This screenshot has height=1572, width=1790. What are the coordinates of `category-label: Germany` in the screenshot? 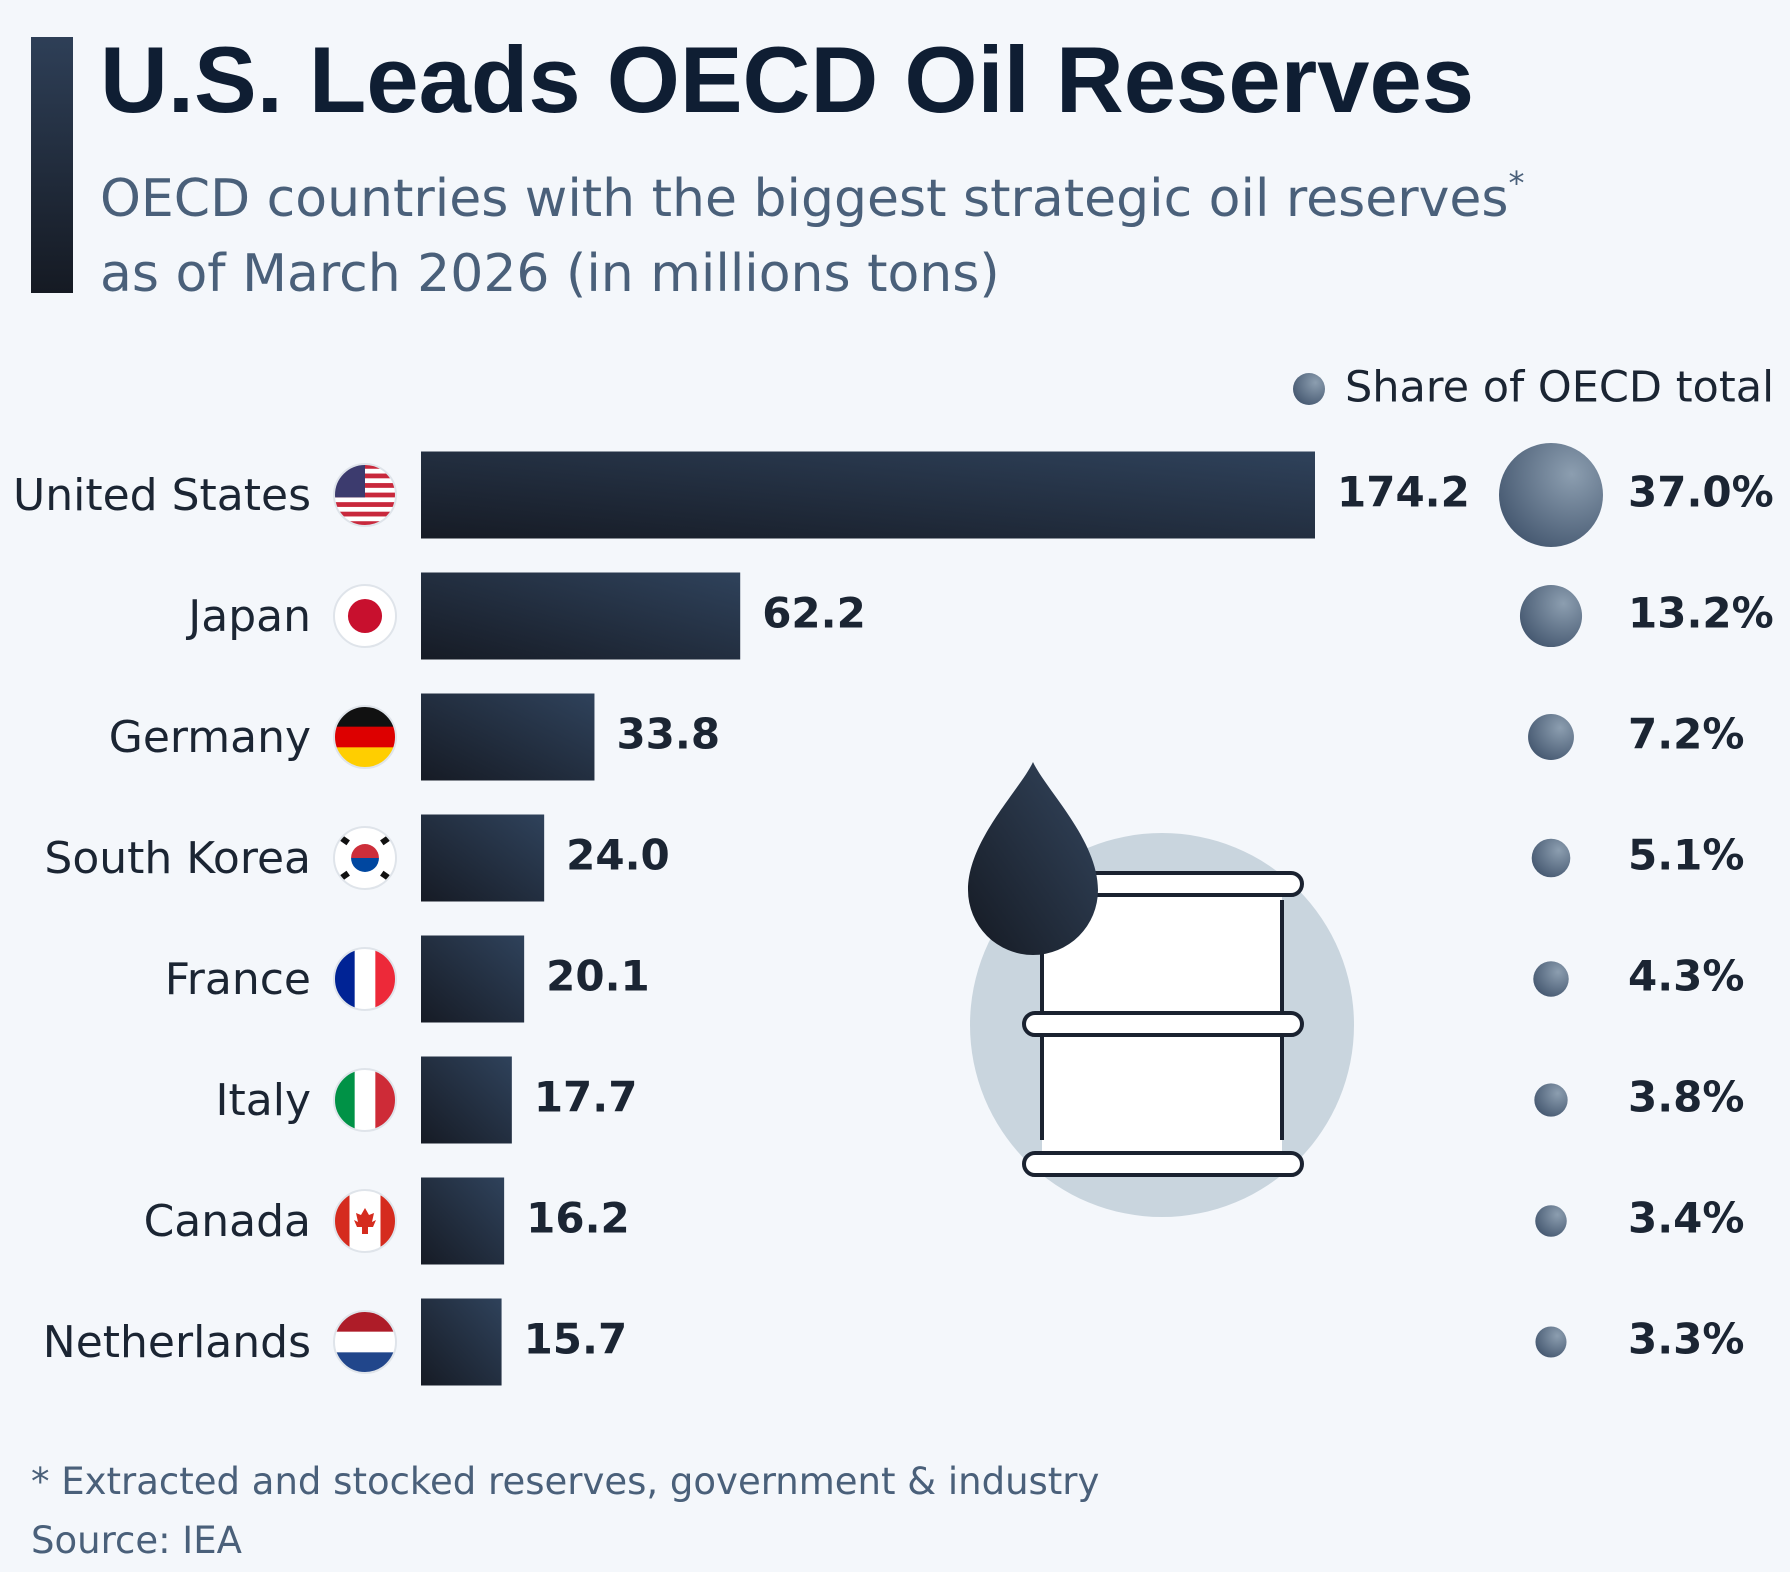 It's located at (210, 737).